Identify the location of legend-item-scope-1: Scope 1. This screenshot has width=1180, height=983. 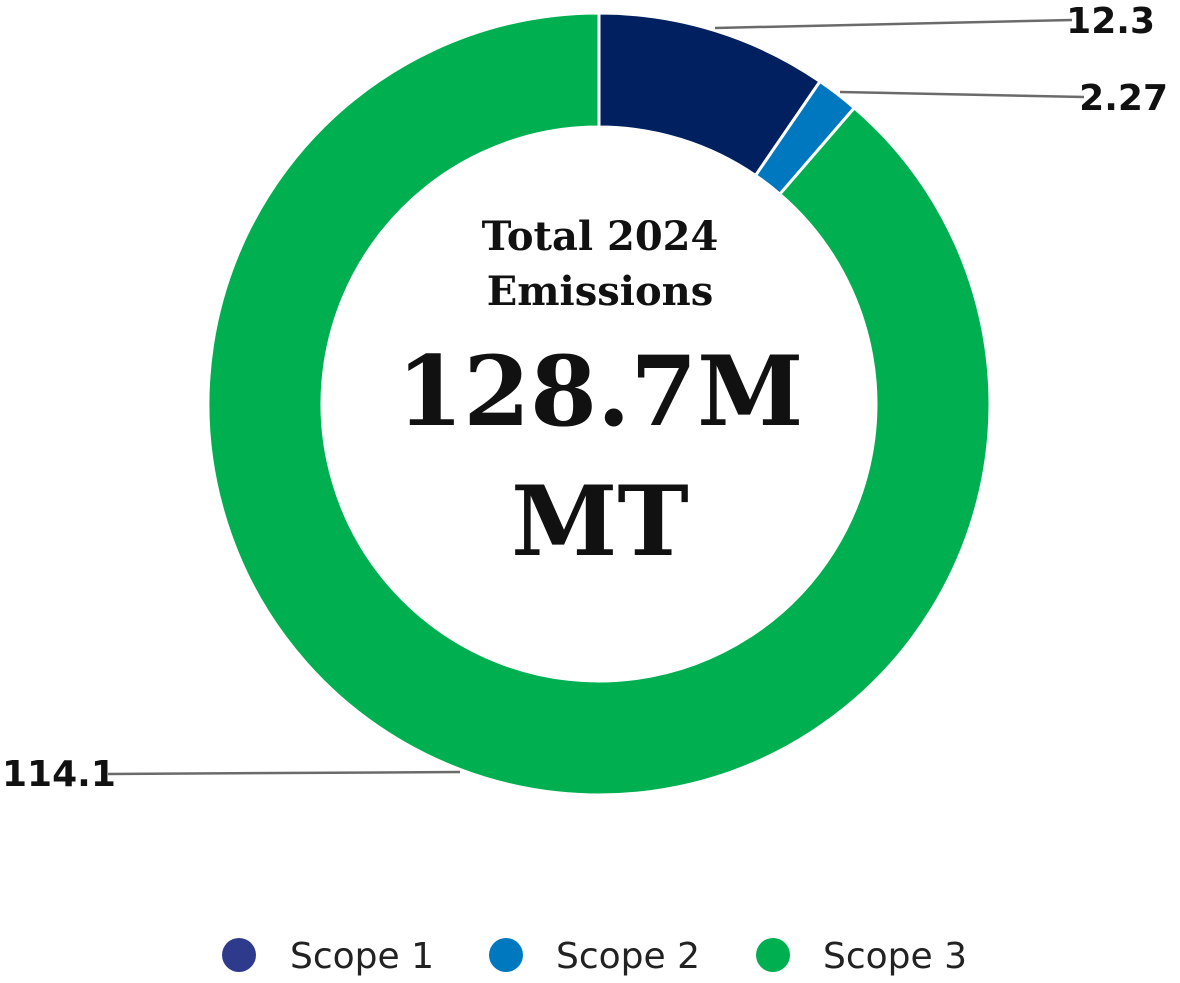
(328, 956).